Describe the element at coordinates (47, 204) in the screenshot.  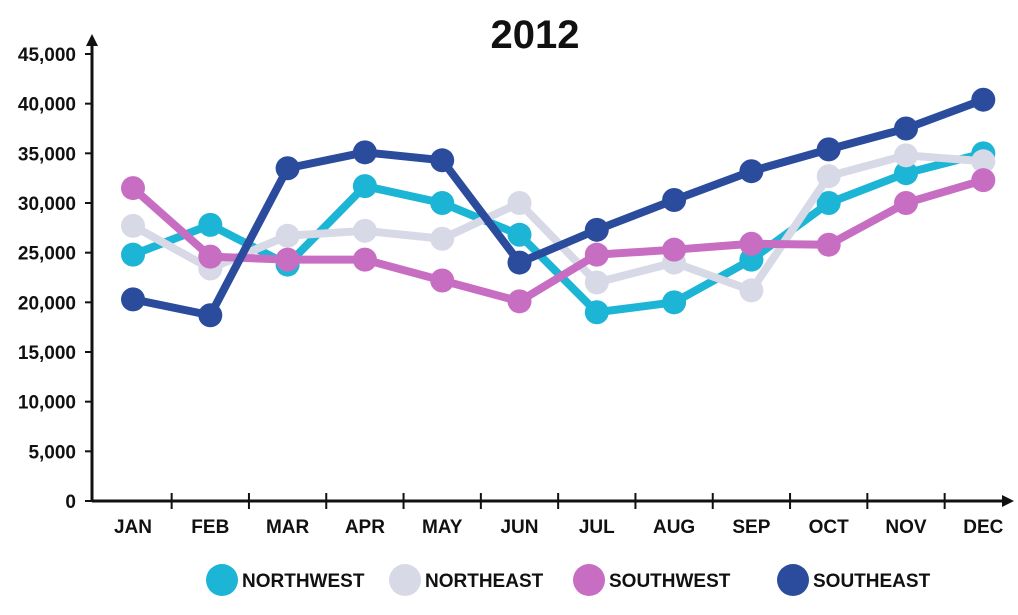
I see `y-tick-label: 30,000` at that location.